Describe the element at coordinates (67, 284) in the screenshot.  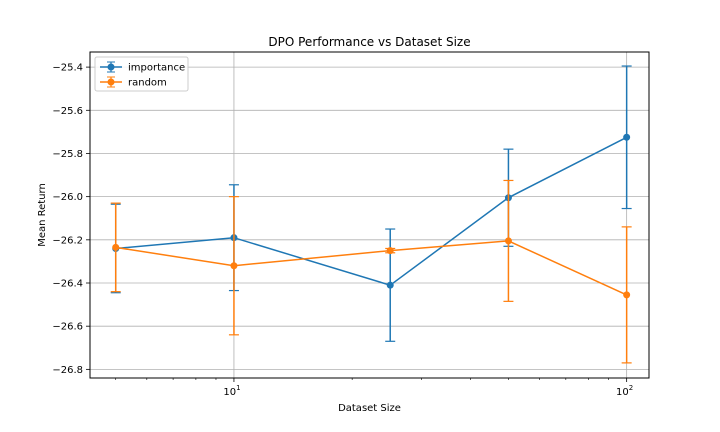
I see `y-tick-label: −26.4` at that location.